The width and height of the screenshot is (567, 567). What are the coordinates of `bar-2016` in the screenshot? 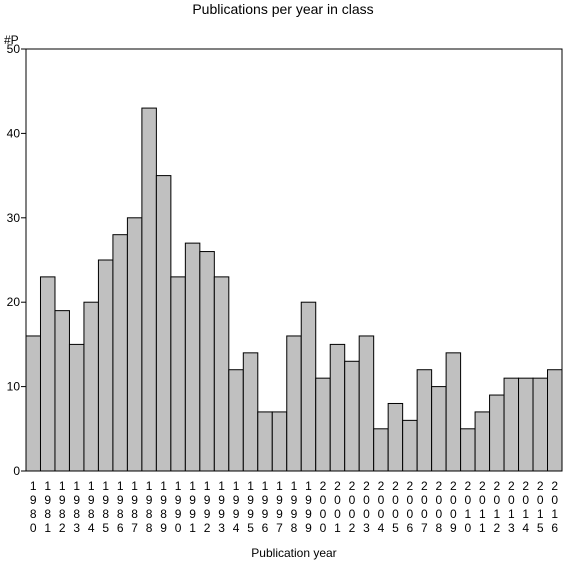 It's located at (555, 420).